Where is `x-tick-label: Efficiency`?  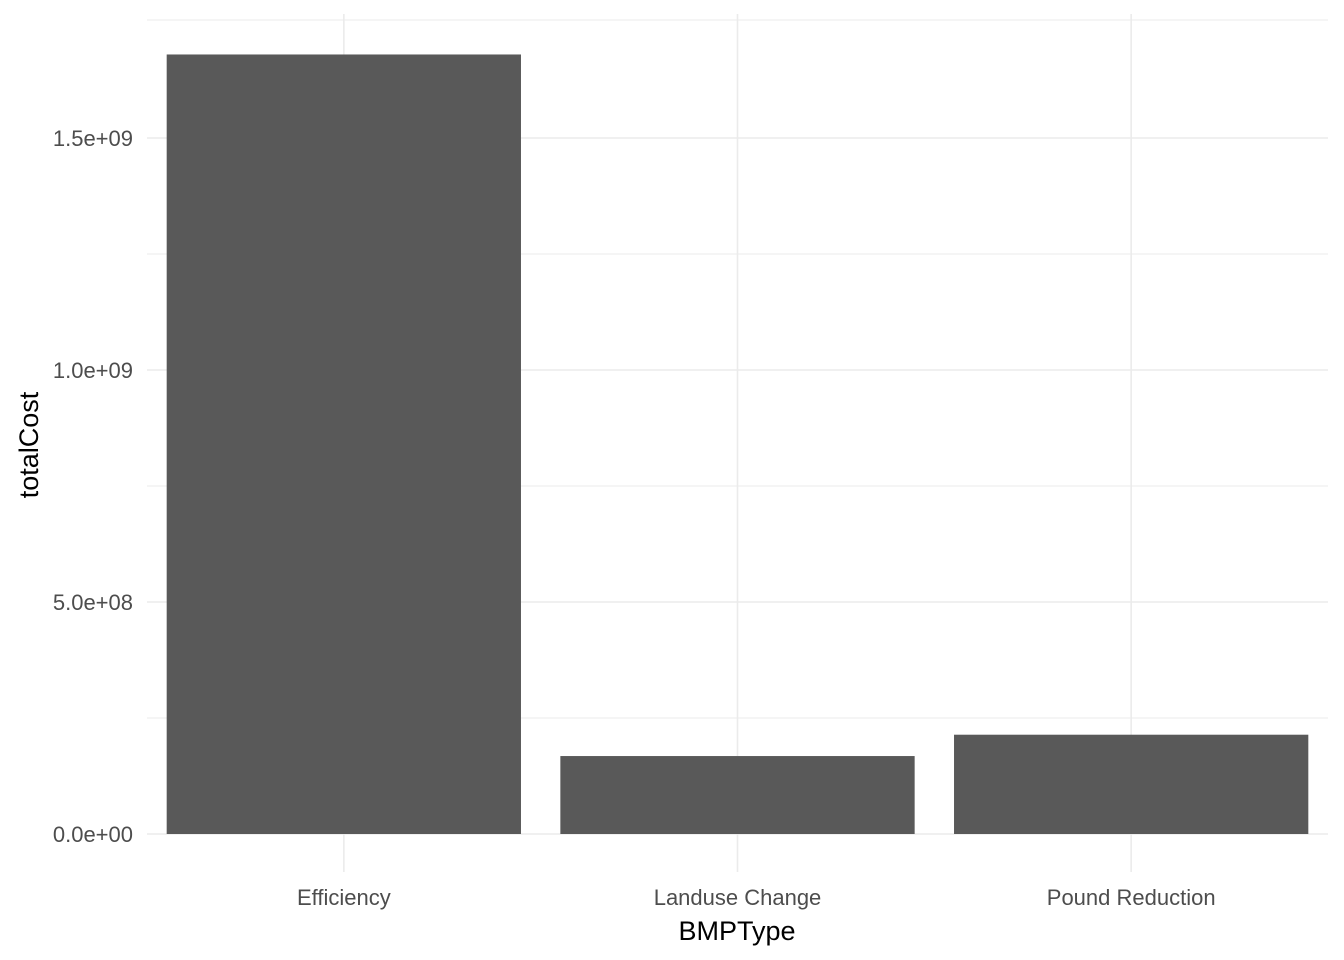 x-tick-label: Efficiency is located at coordinates (344, 897).